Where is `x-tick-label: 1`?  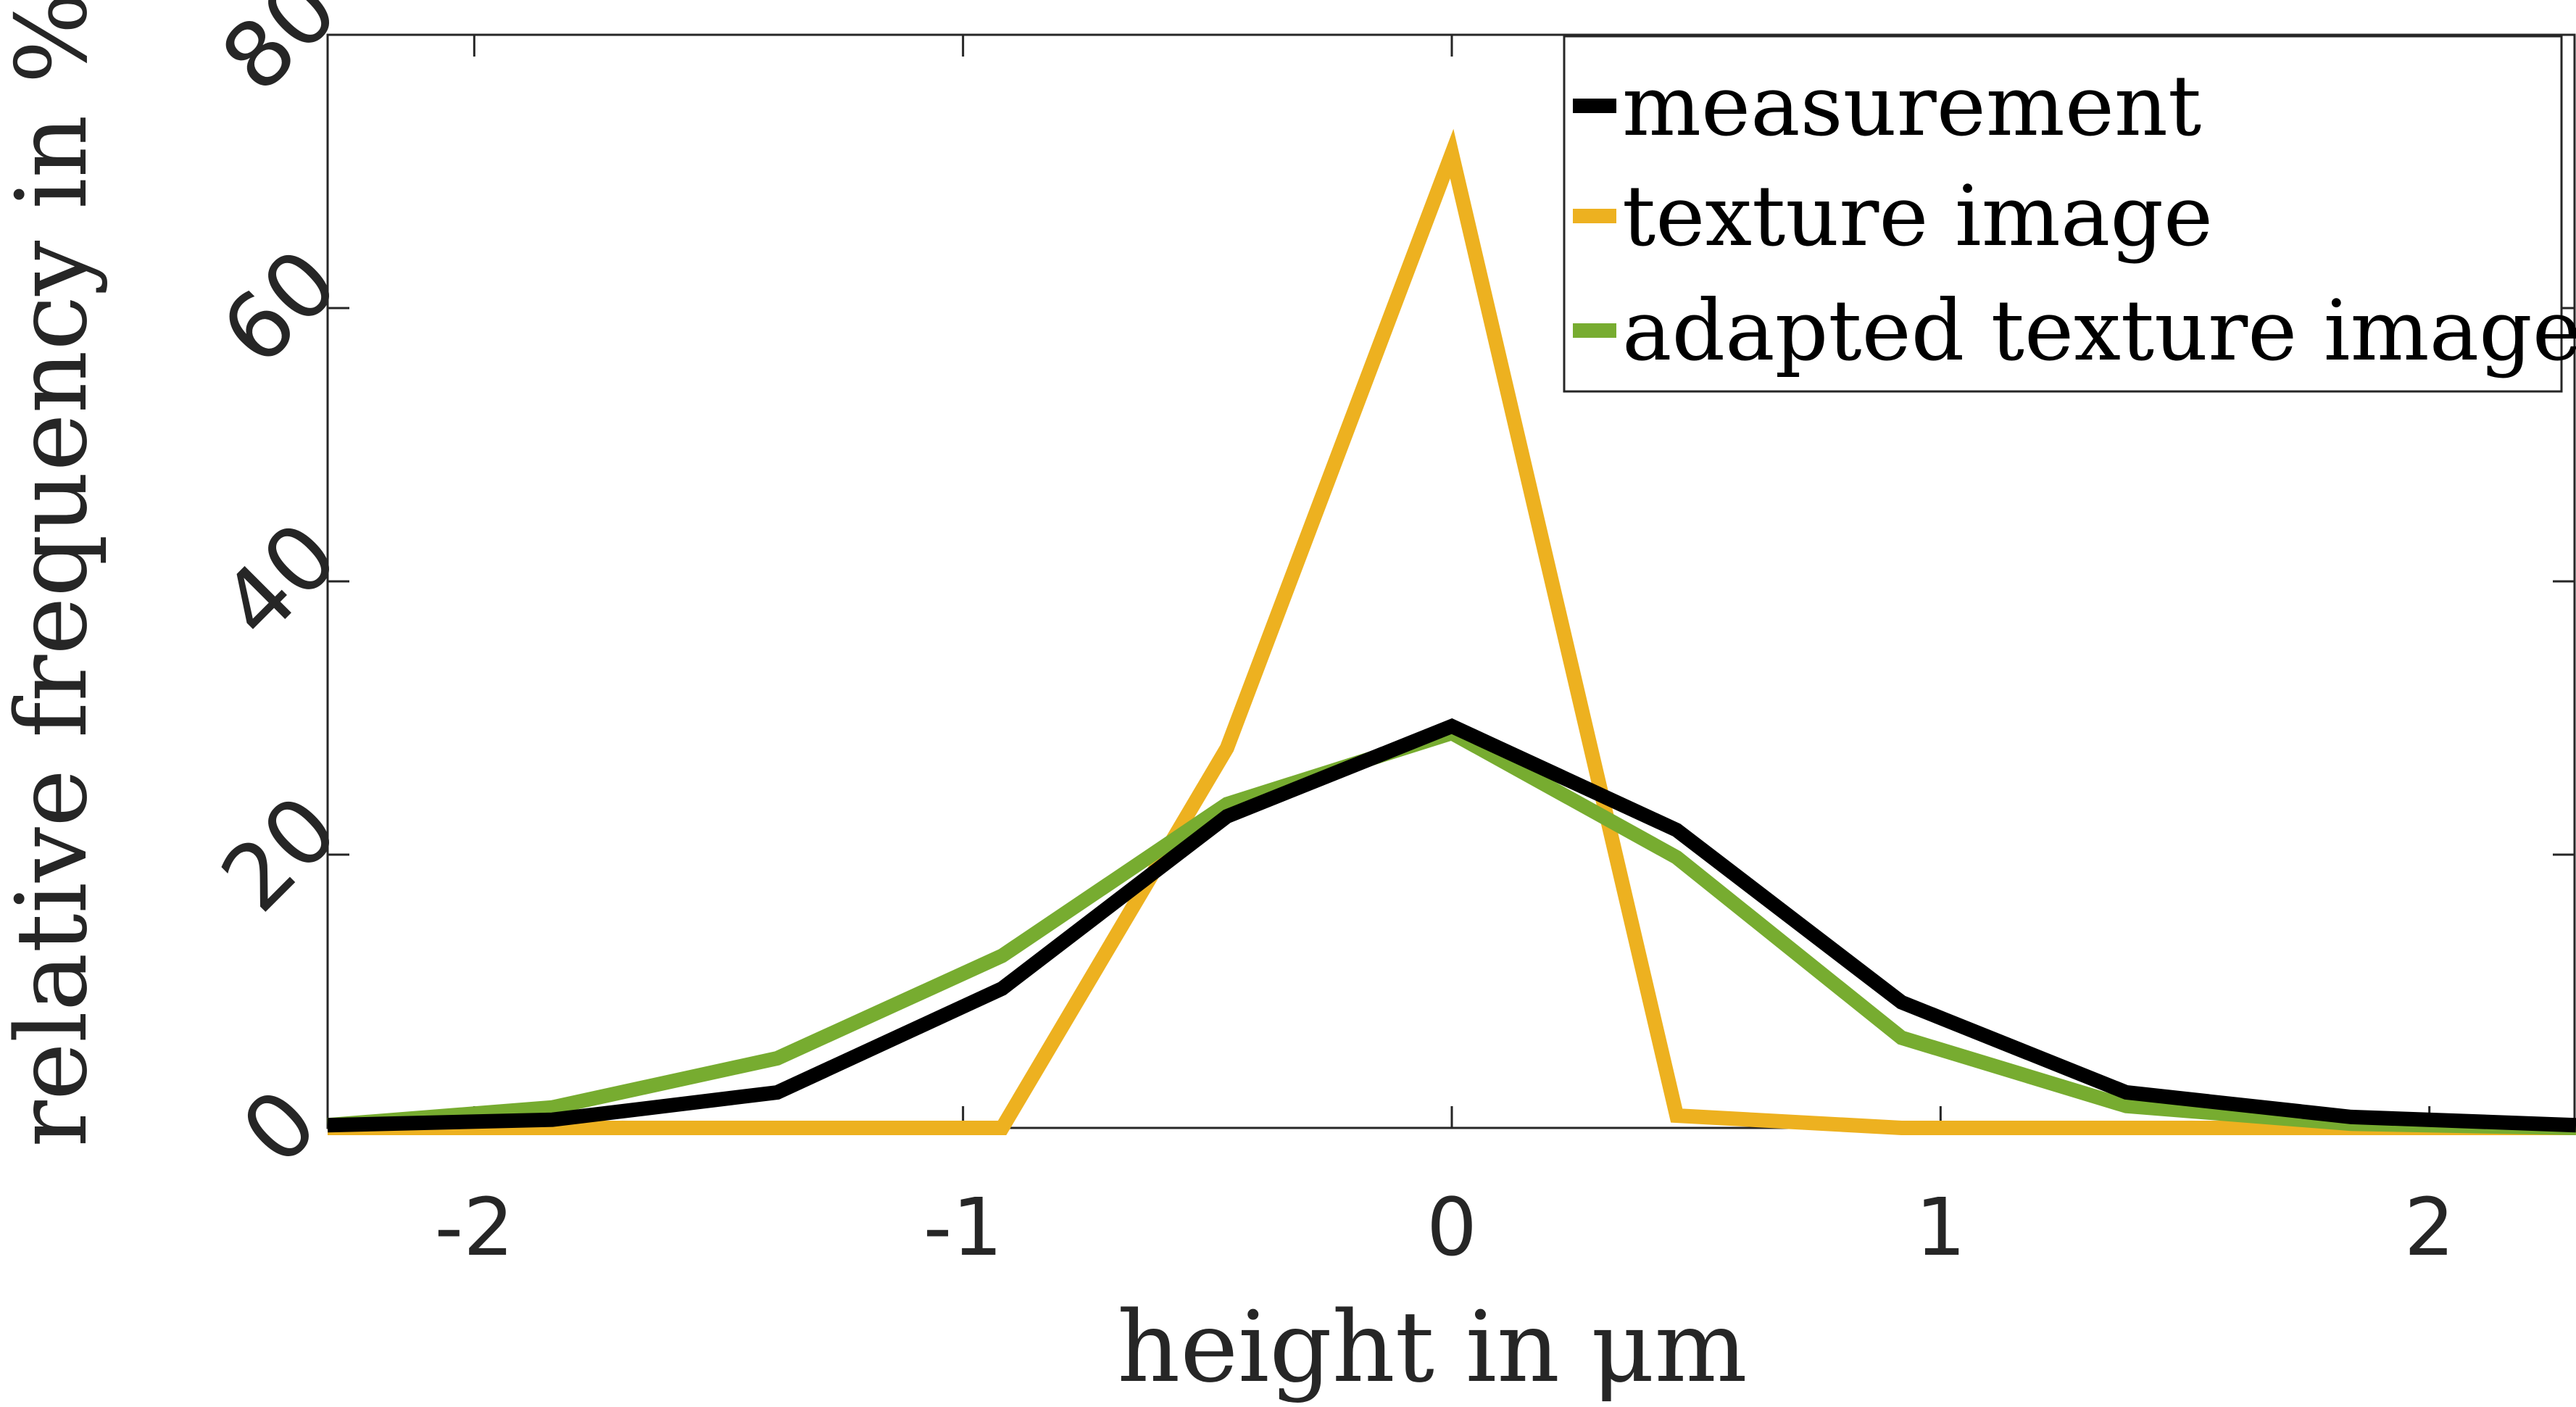 x-tick-label: 1 is located at coordinates (1940, 1227).